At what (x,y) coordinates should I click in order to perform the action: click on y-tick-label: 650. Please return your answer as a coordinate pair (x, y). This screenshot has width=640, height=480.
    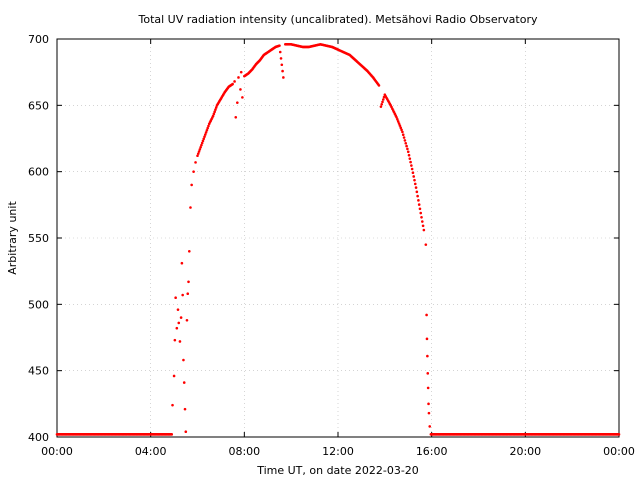
    Looking at the image, I should click on (38, 105).